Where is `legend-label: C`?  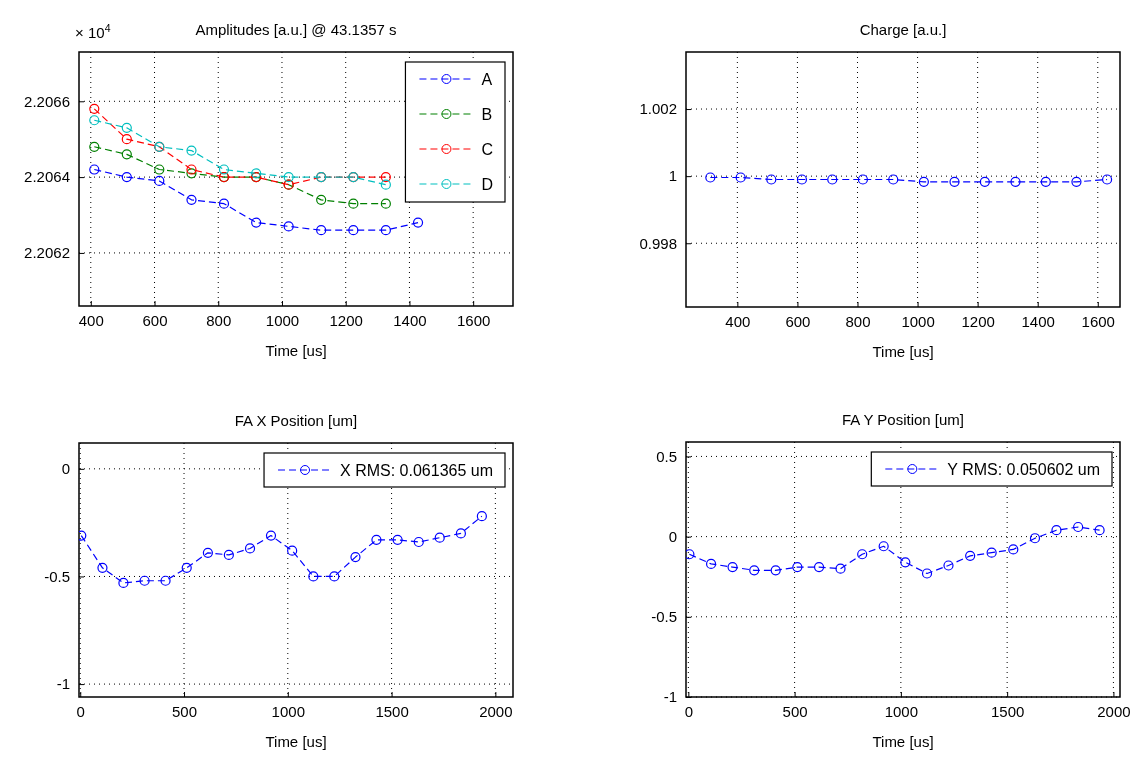 legend-label: C is located at coordinates (487, 149).